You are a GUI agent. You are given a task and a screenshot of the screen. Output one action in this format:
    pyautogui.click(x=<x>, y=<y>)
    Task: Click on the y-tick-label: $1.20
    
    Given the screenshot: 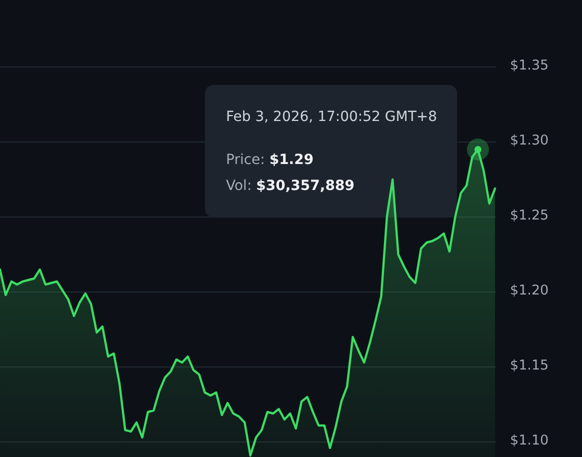 What is the action you would take?
    pyautogui.click(x=529, y=290)
    